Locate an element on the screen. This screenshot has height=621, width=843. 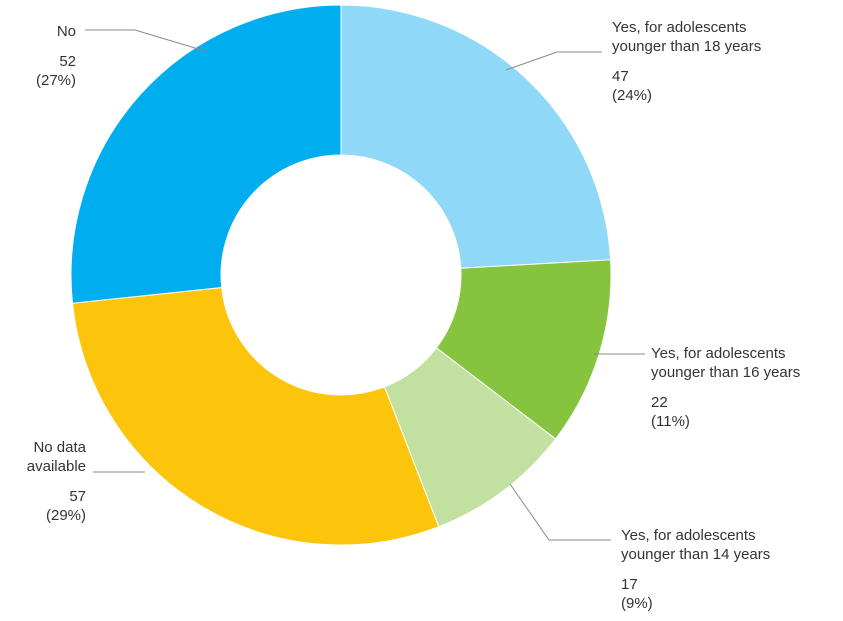
slice-label-no-data-line-2: available is located at coordinates (56, 466).